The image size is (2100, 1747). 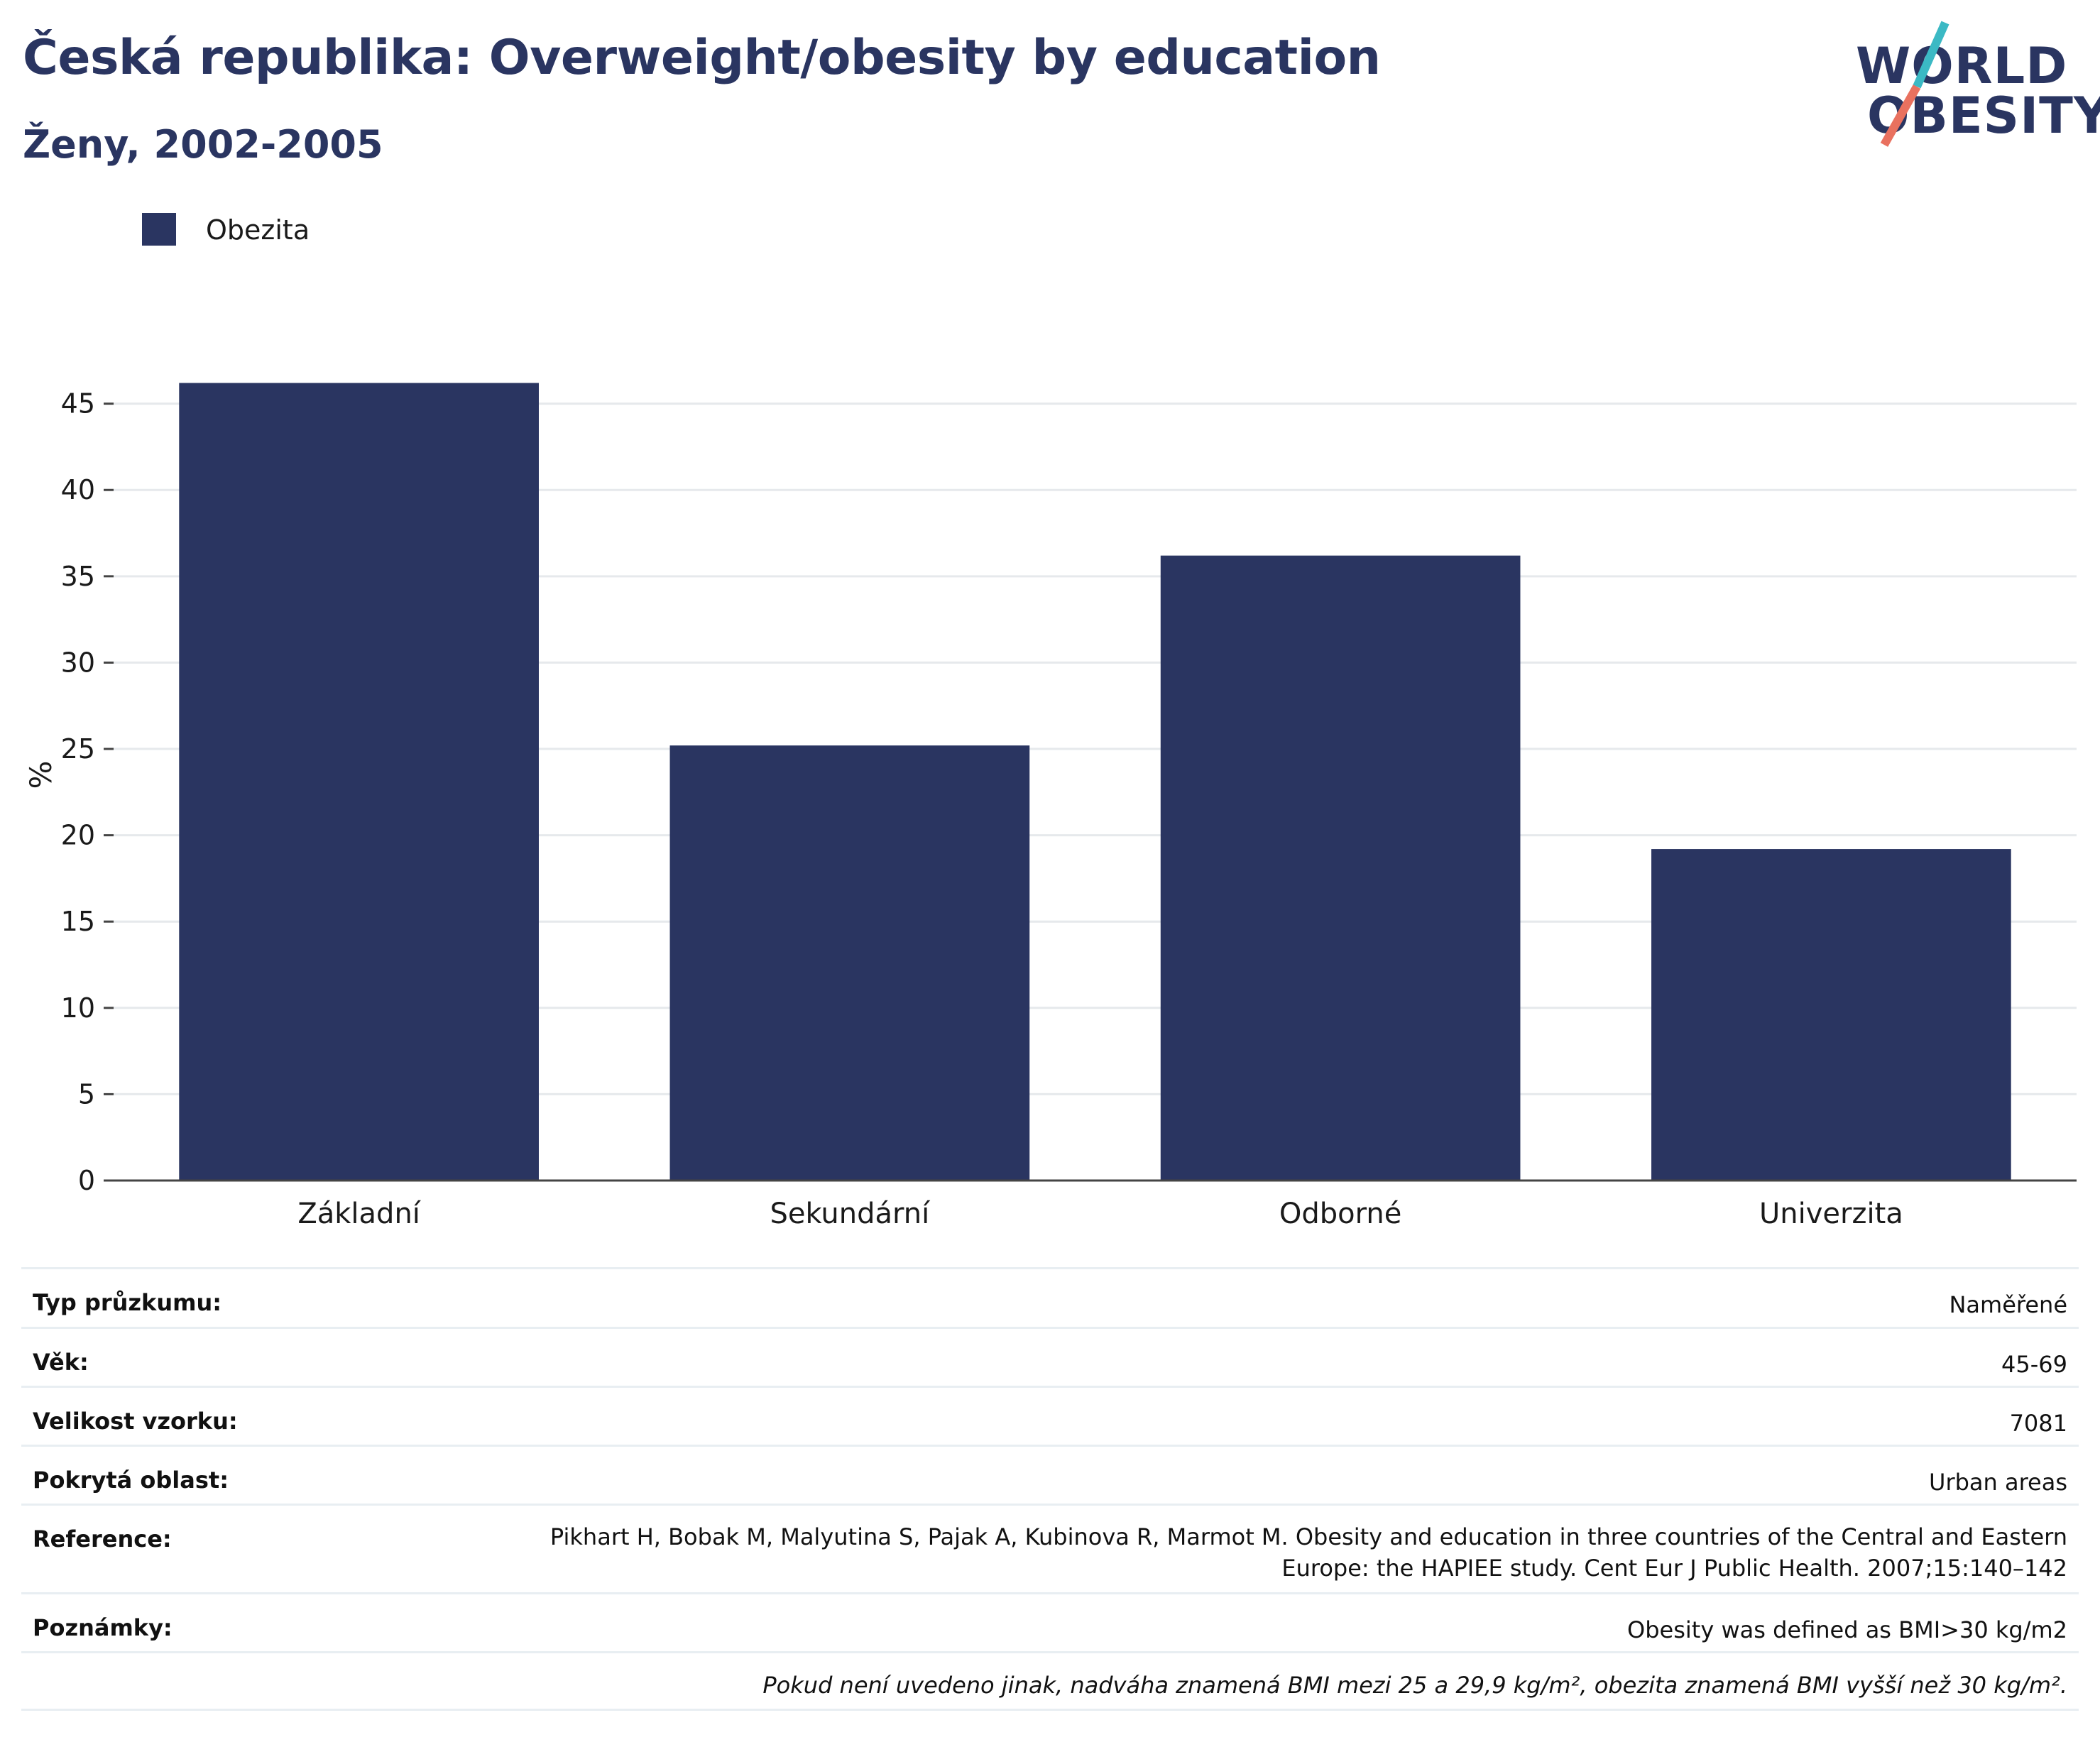 I want to click on legend-swatch-obezita, so click(x=159, y=229).